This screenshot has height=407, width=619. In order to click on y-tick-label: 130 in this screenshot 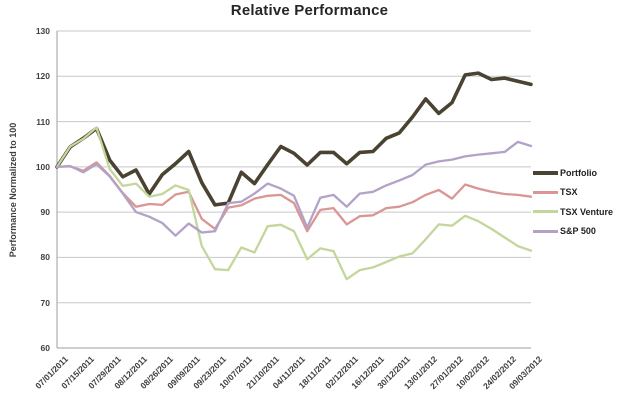, I will do `click(42, 31)`.